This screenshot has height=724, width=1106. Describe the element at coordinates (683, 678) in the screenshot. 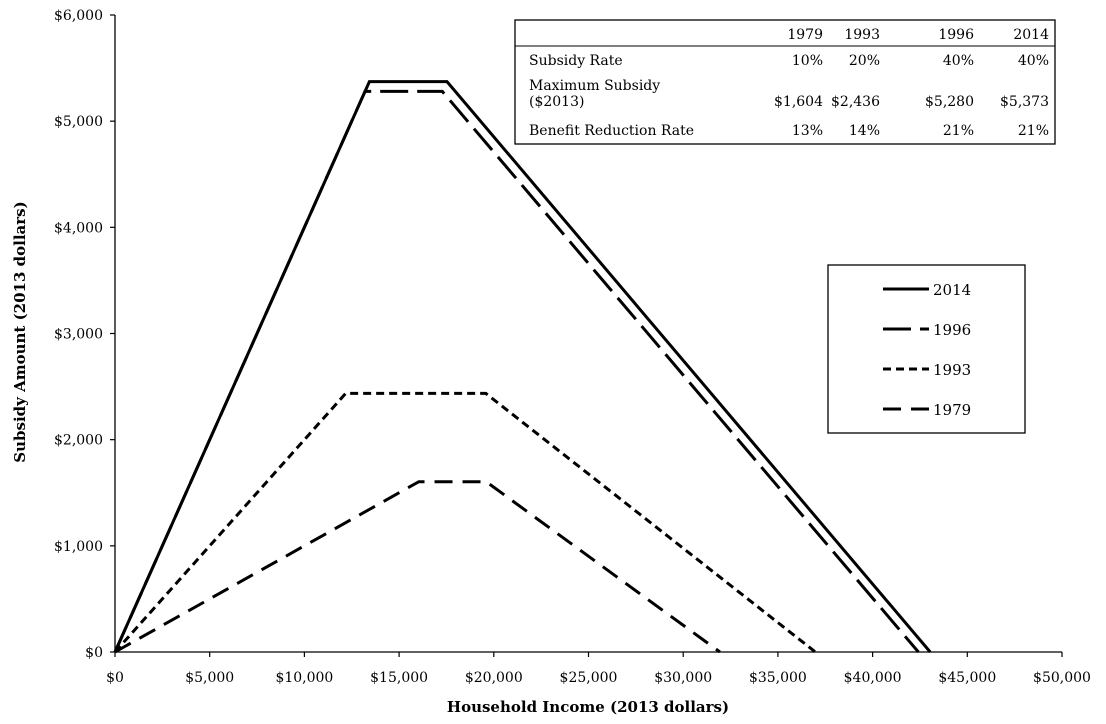

I see `x-tick-label: $30,000` at that location.